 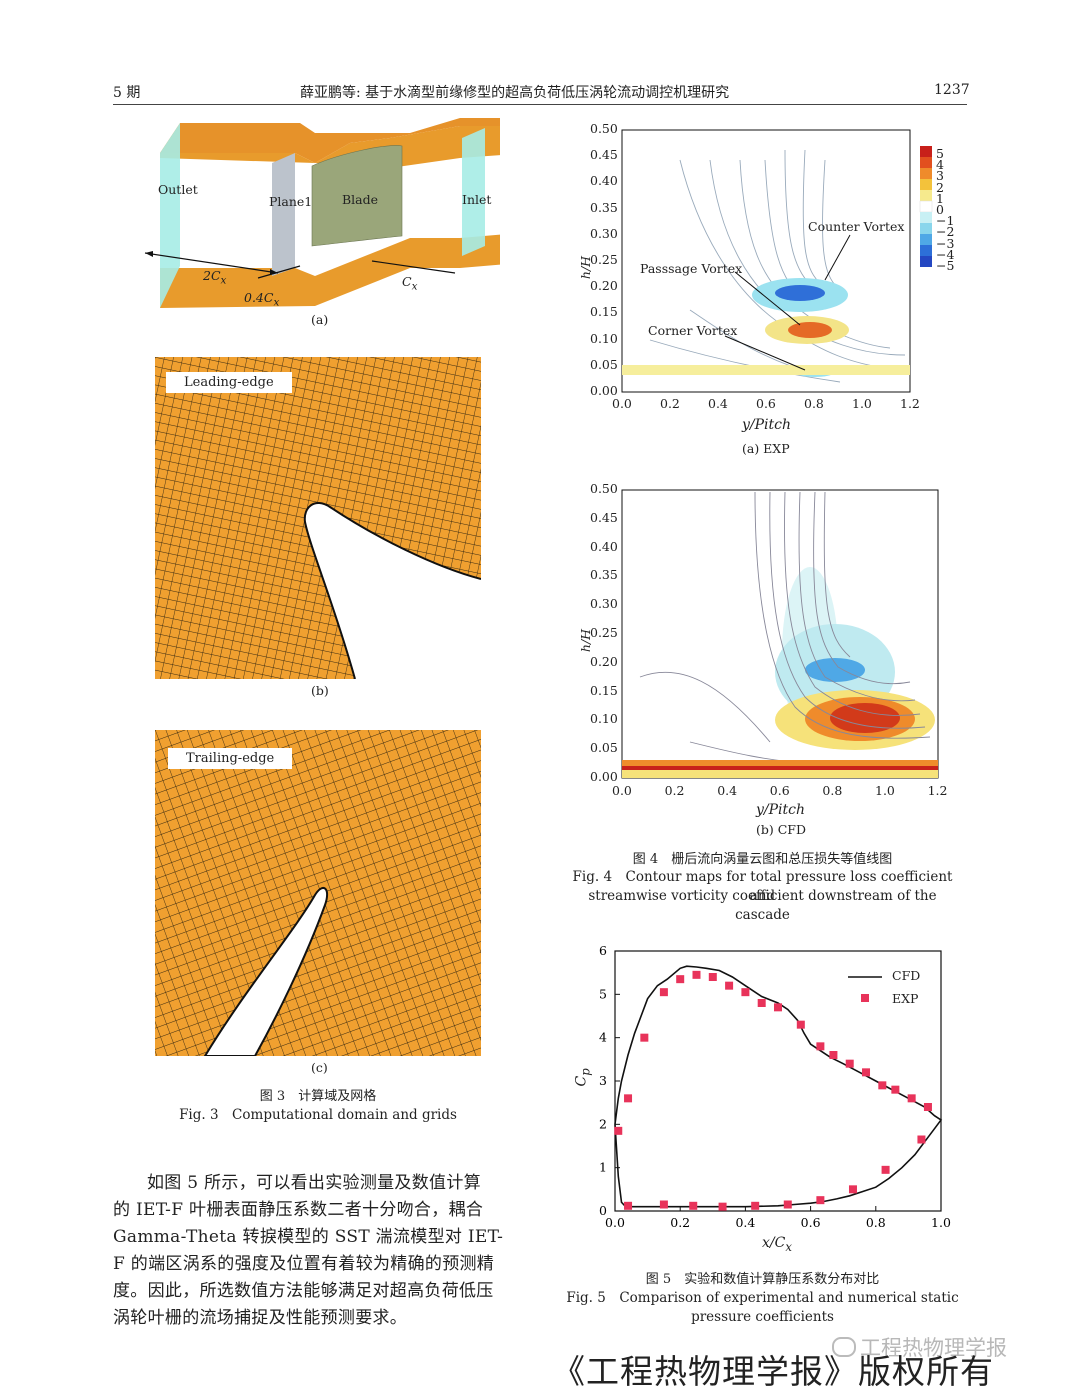 I want to click on fig3c-label: (c), so click(x=319, y=1067).